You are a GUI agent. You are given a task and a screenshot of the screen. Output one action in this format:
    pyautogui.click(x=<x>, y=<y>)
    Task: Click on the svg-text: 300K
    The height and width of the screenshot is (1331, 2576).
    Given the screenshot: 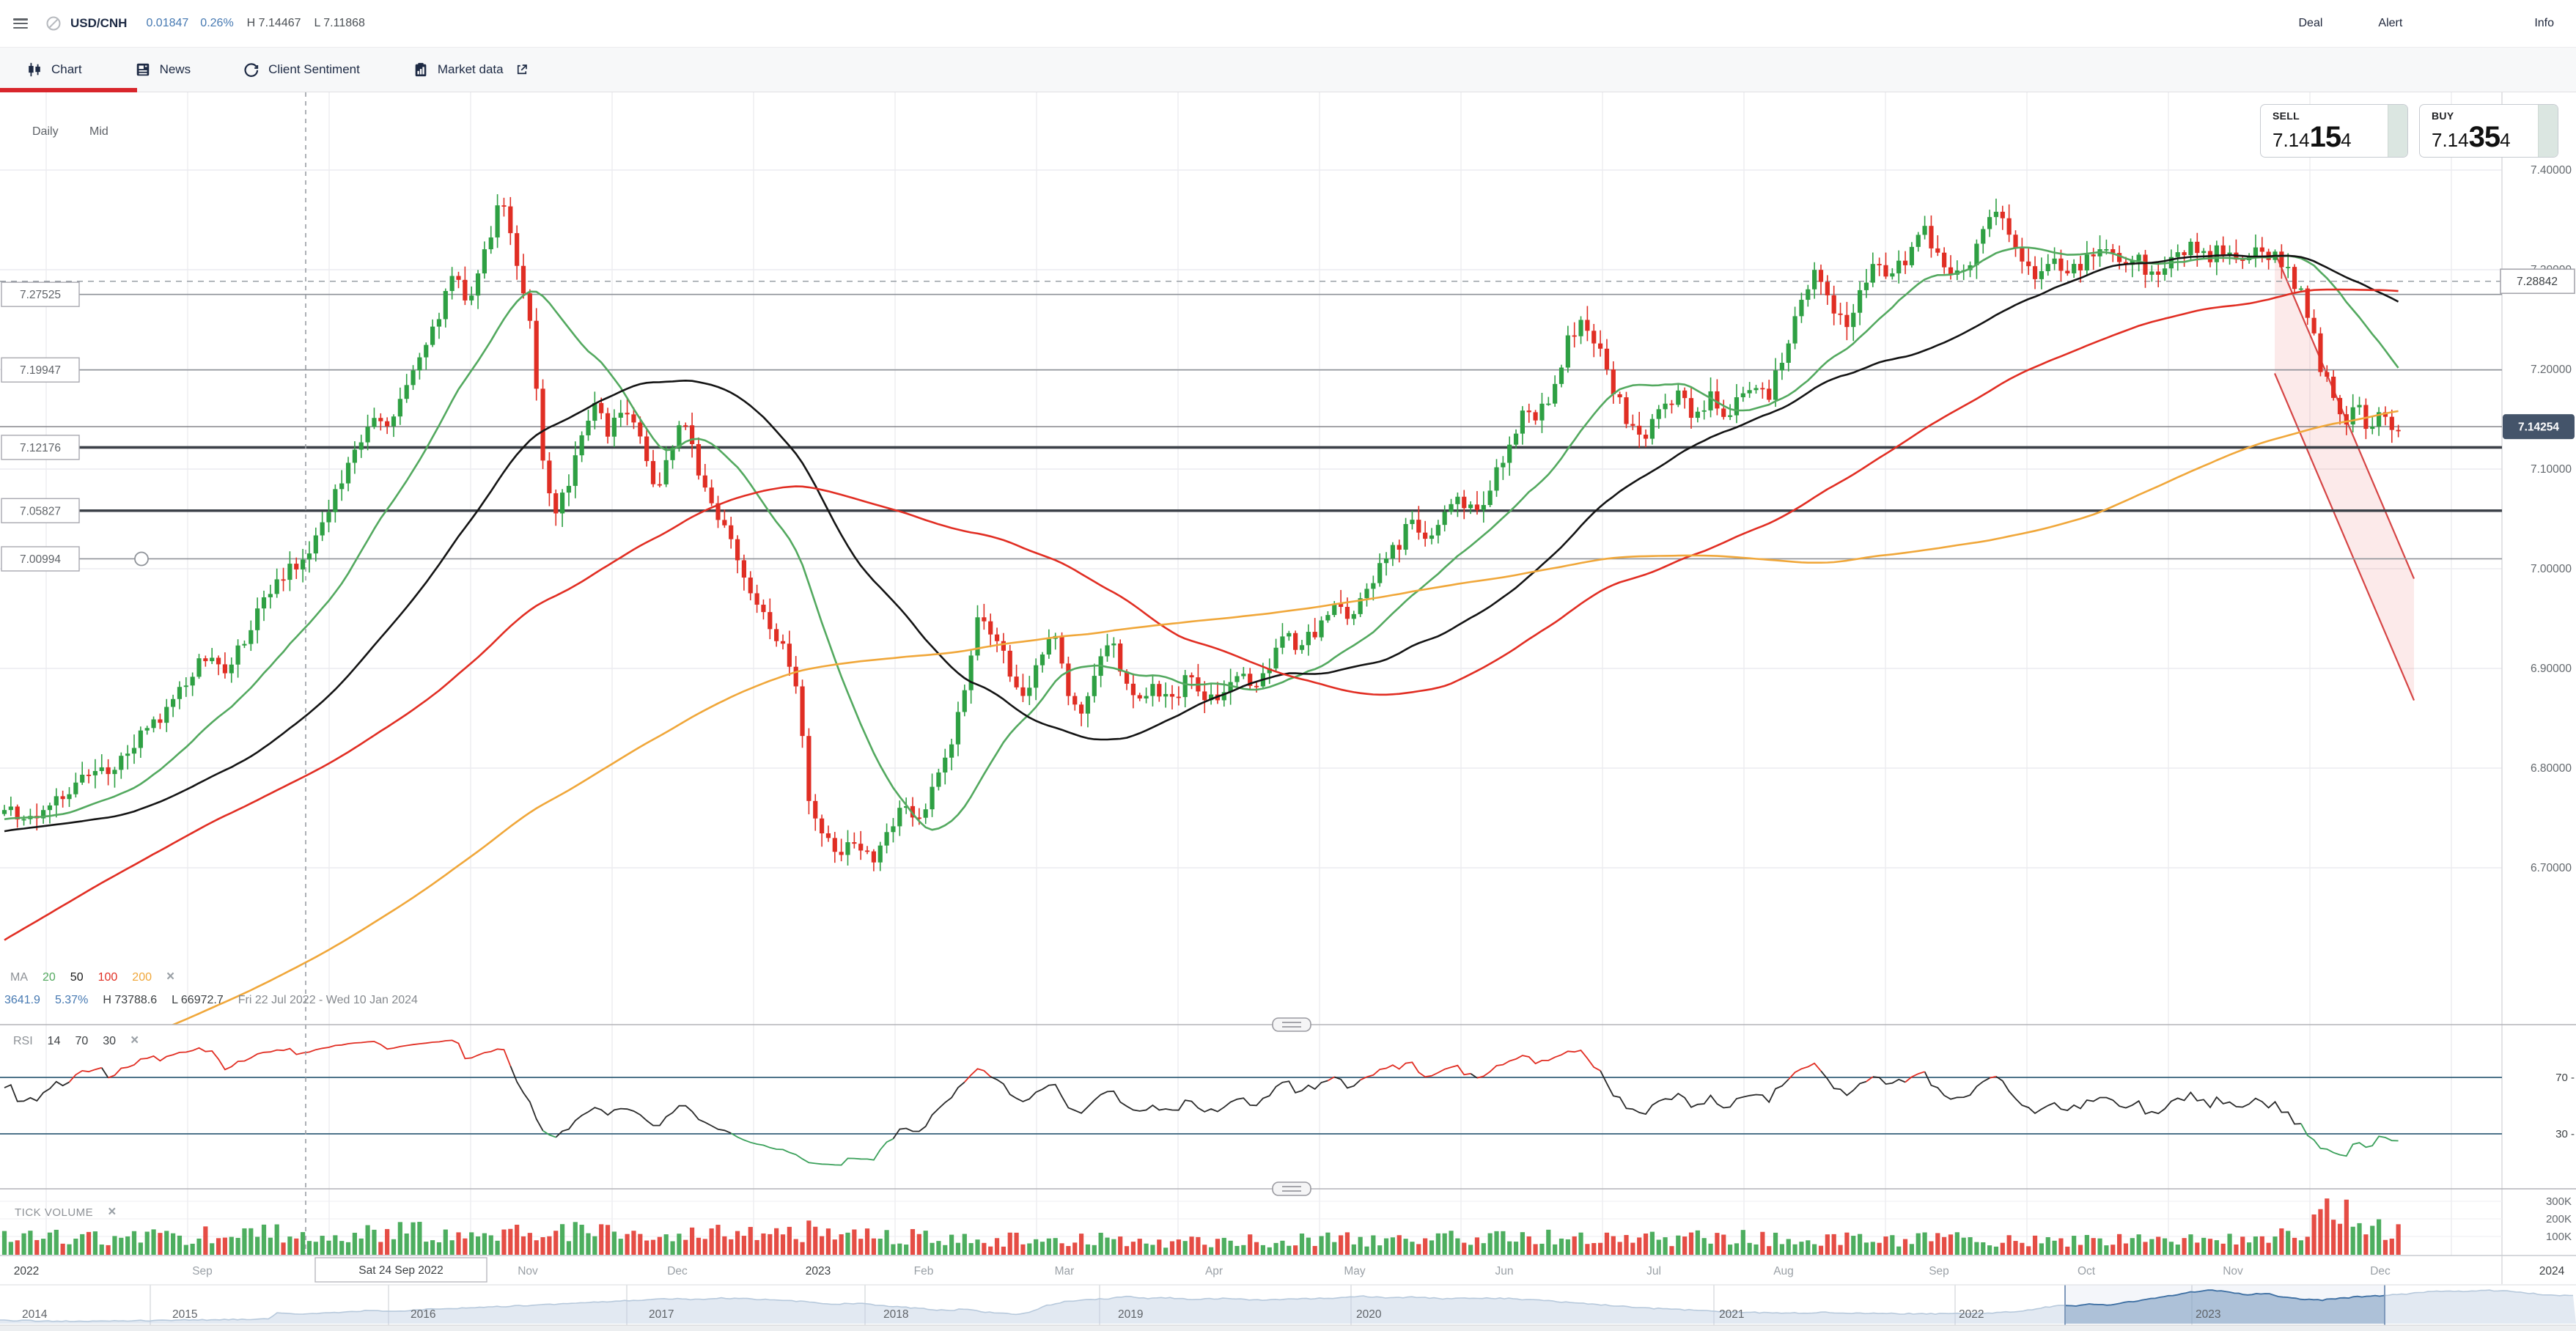 What is the action you would take?
    pyautogui.click(x=2559, y=1201)
    